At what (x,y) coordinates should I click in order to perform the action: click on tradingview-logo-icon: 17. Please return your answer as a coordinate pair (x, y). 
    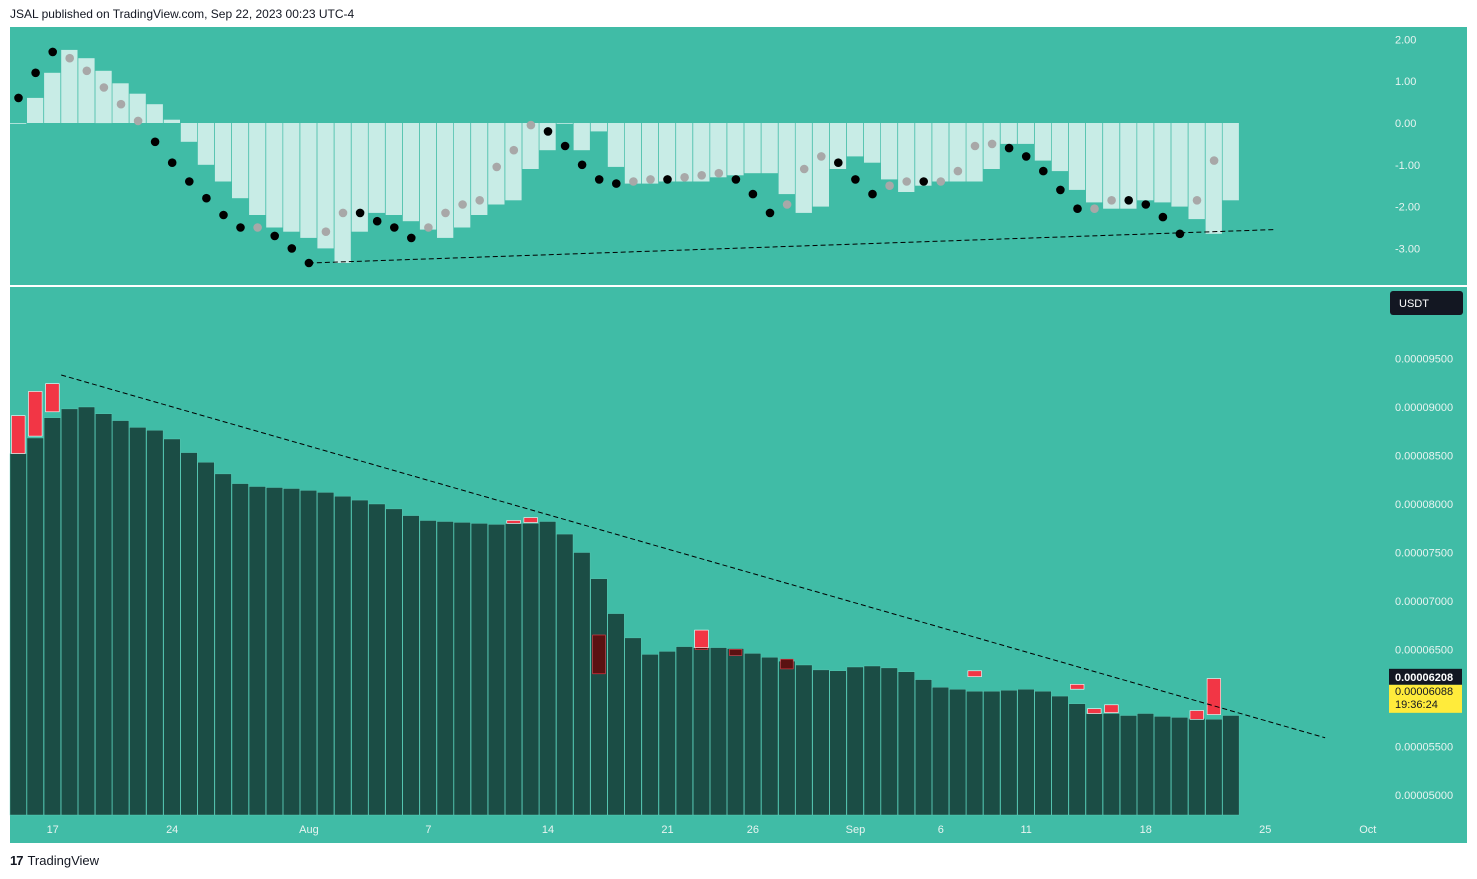
    Looking at the image, I should click on (17, 860).